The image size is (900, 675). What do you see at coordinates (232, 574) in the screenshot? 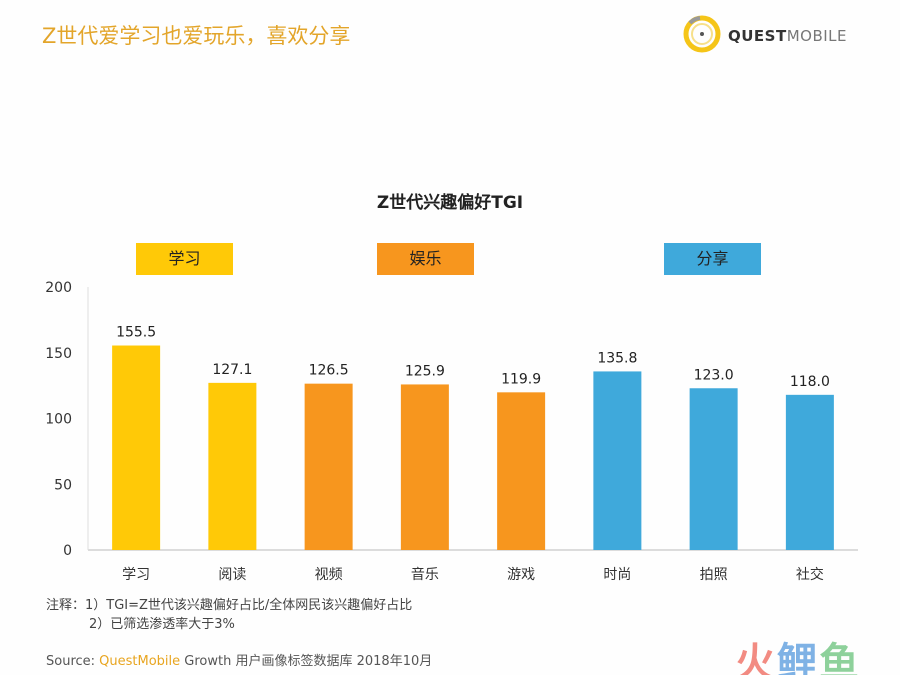
I see `x-tick-label: 阅读` at bounding box center [232, 574].